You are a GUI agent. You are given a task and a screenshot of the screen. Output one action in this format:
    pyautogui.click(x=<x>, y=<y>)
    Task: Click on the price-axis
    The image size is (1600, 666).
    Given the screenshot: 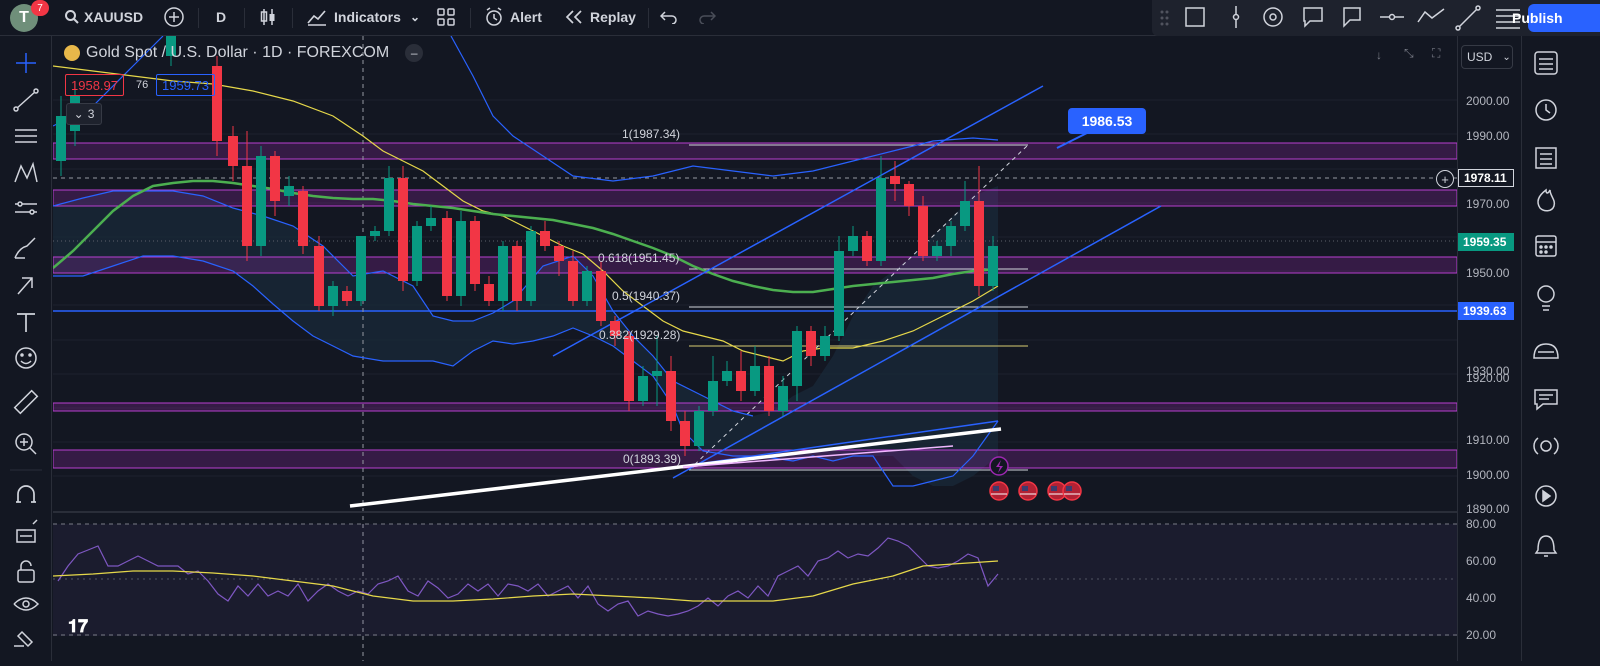 What is the action you would take?
    pyautogui.click(x=1488, y=348)
    